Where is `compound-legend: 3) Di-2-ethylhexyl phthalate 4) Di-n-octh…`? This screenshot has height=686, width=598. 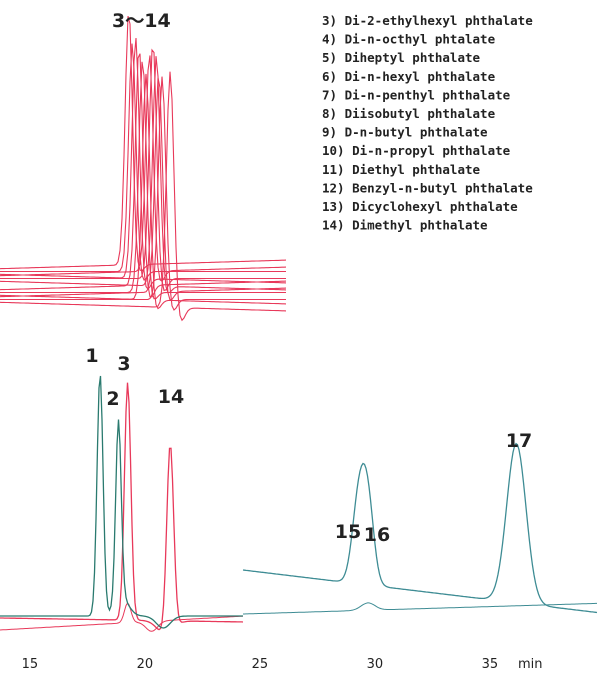
compound-legend: 3) Di-2-ethylhexyl phthalate 4) Di-n-octh… is located at coordinates (427, 123).